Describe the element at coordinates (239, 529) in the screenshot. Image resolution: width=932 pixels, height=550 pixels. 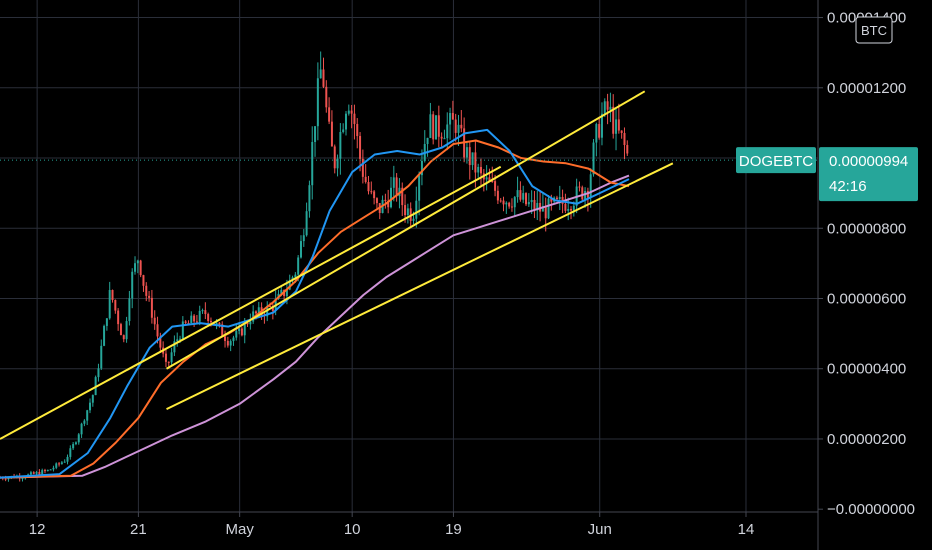
I see `x-tick-label-2: May` at that location.